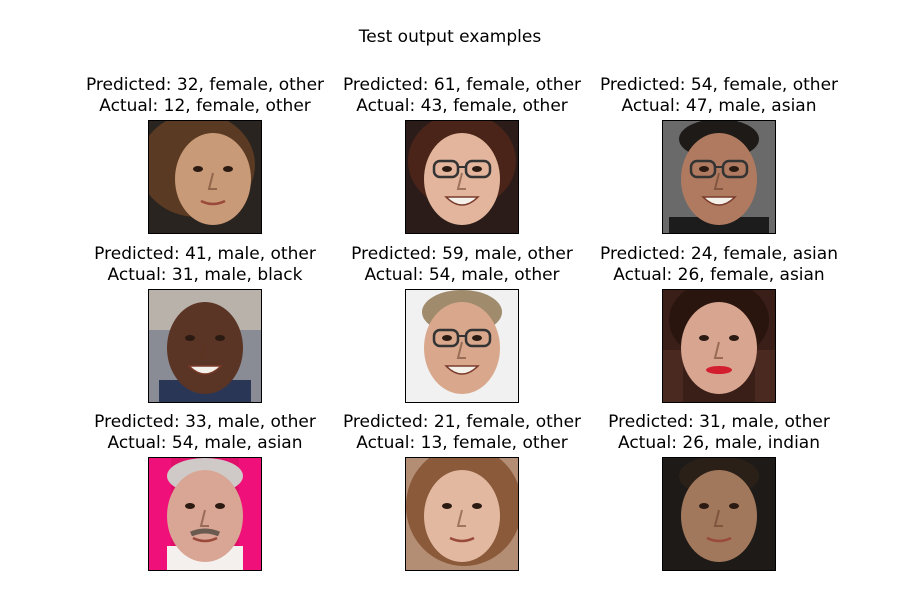 The height and width of the screenshot is (600, 900). Describe the element at coordinates (719, 422) in the screenshot. I see `predicted-label: Predicted: 31, male, other` at that location.